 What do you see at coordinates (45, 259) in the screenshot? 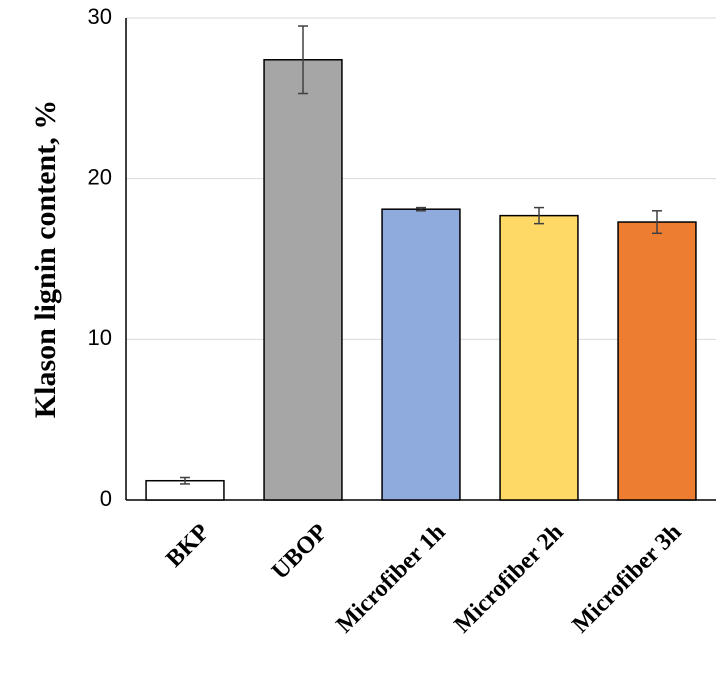
I see `y-axis-label: Klason lignin content, %` at bounding box center [45, 259].